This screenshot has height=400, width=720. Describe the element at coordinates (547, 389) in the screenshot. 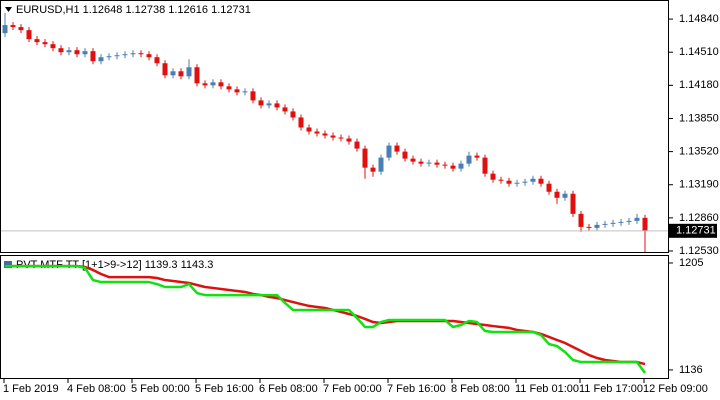

I see `x-tick-label: 11 Feb 01:00` at that location.